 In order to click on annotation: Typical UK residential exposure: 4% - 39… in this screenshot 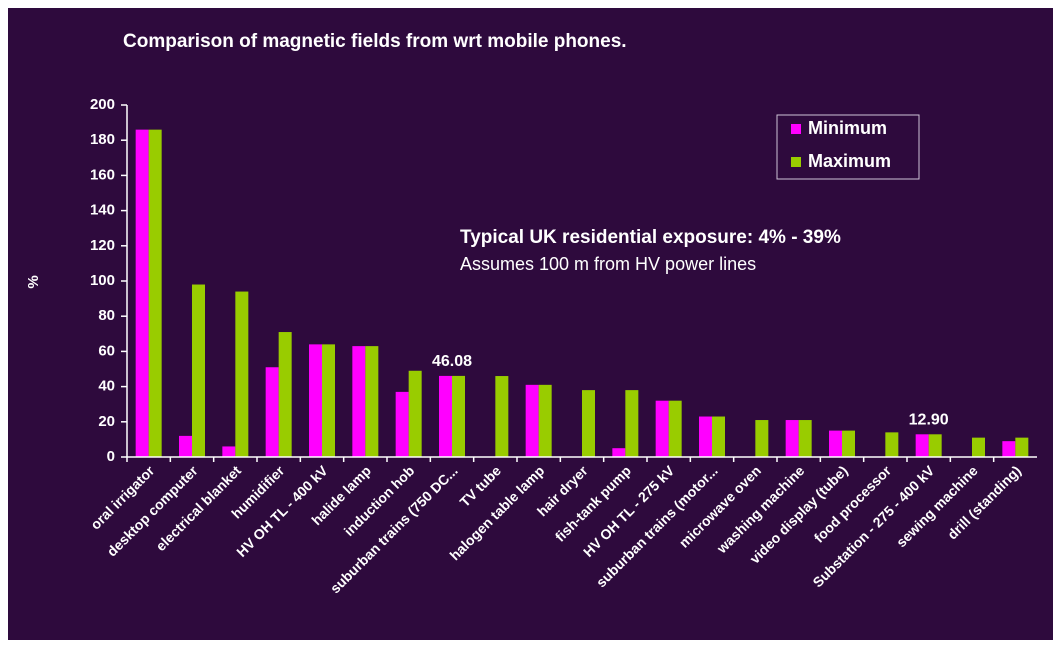, I will do `click(650, 237)`.